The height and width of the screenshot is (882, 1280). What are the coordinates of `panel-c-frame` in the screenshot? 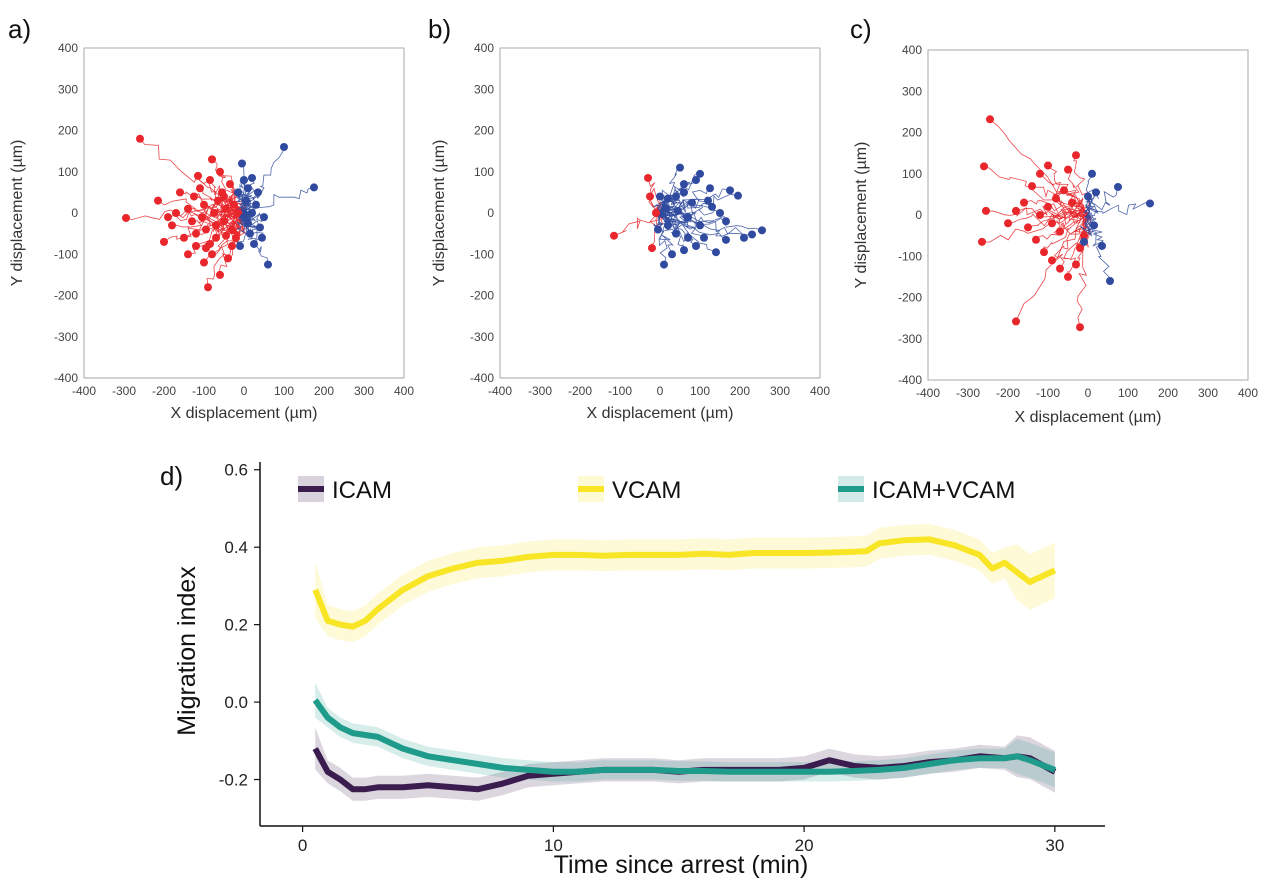 It's located at (1088, 215).